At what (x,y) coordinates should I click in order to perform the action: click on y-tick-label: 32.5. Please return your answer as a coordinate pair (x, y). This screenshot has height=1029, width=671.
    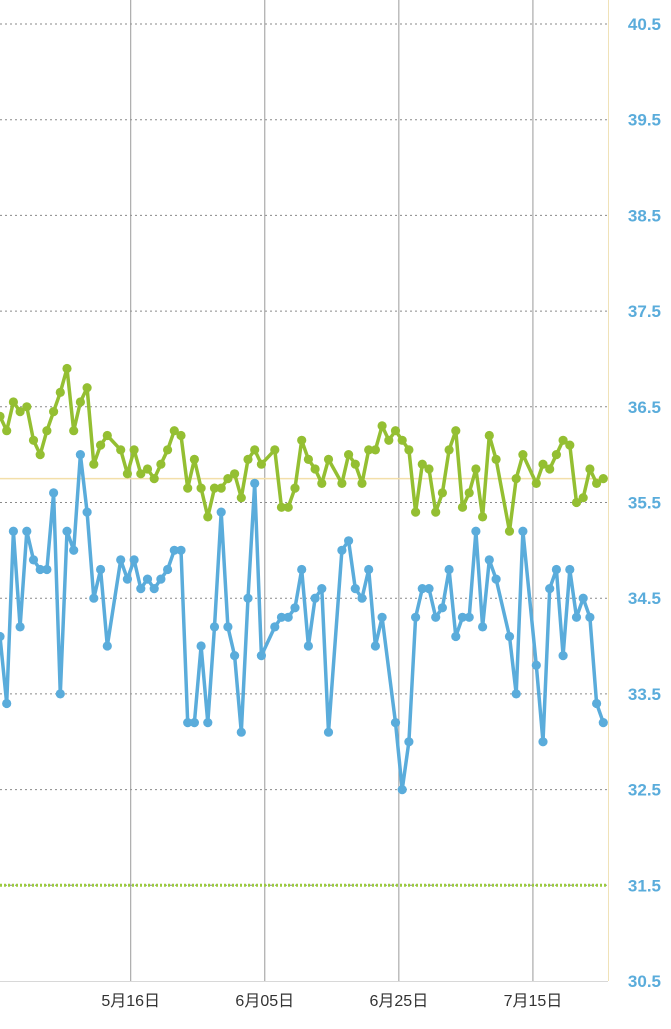
    Looking at the image, I should click on (644, 790).